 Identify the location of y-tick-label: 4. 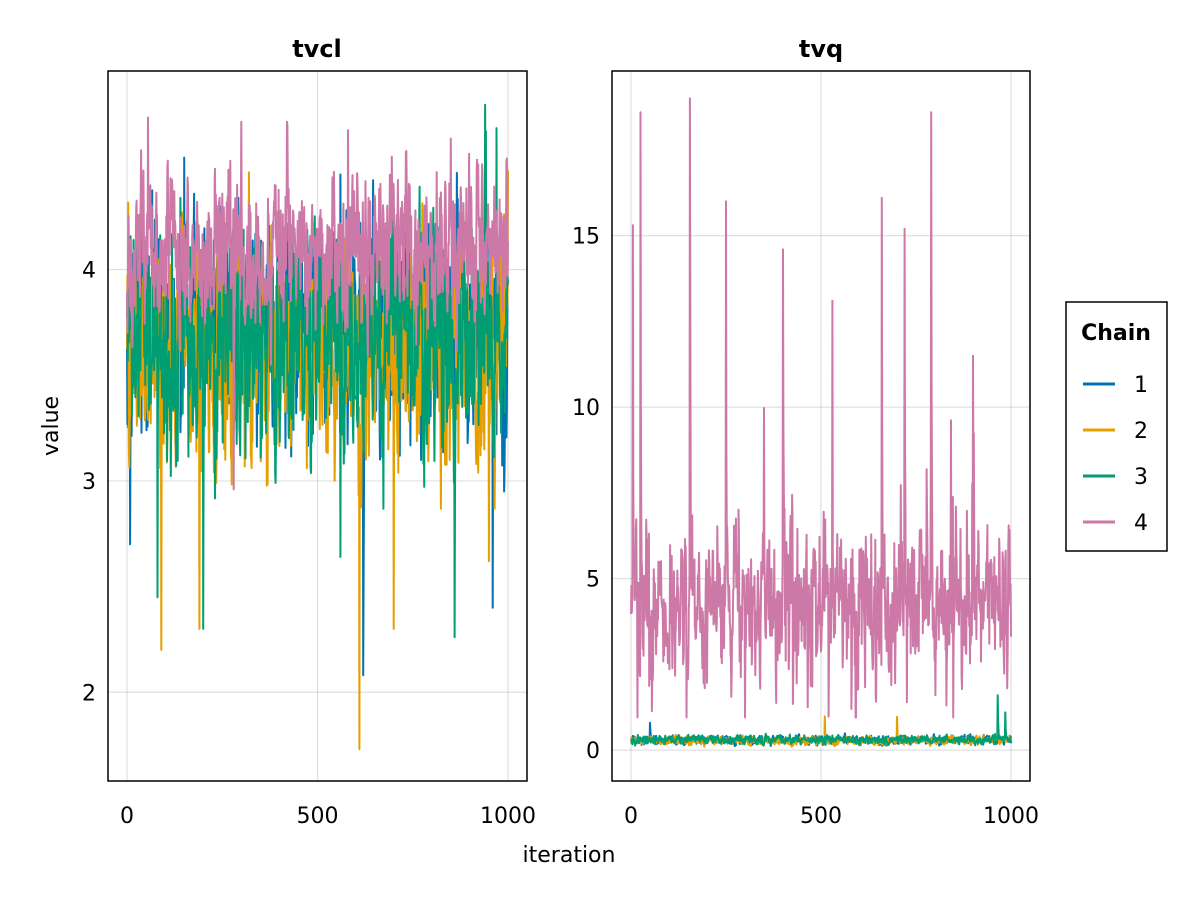
(89, 271).